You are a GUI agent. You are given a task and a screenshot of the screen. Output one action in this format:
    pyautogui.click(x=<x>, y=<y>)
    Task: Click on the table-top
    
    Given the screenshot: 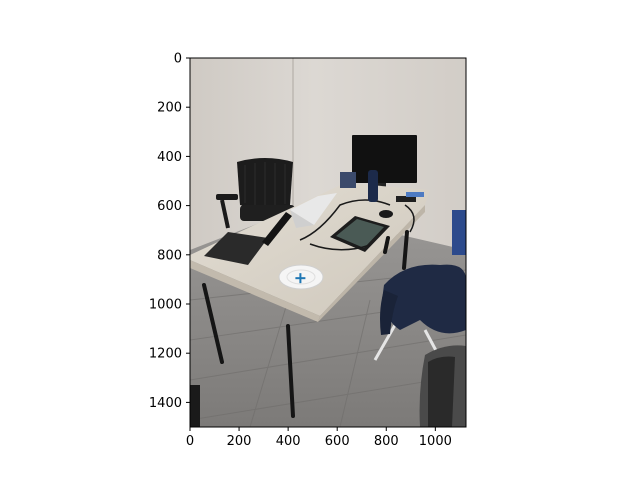 What is the action you would take?
    pyautogui.click(x=310, y=249)
    